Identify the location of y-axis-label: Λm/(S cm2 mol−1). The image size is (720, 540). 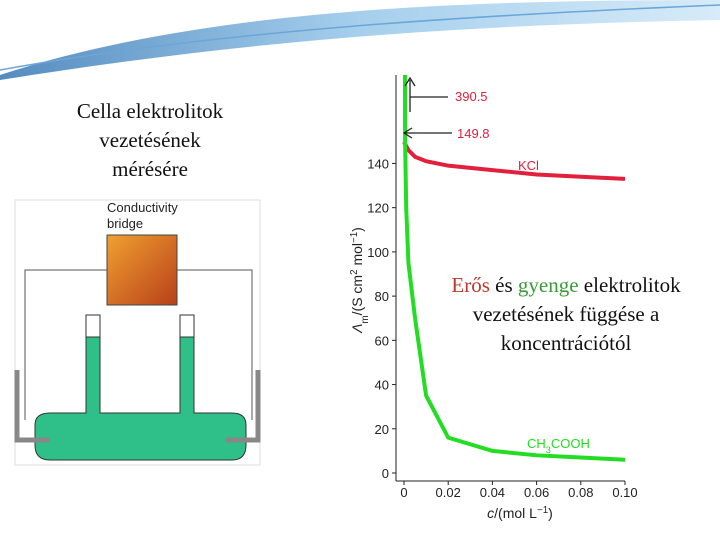
(360, 280).